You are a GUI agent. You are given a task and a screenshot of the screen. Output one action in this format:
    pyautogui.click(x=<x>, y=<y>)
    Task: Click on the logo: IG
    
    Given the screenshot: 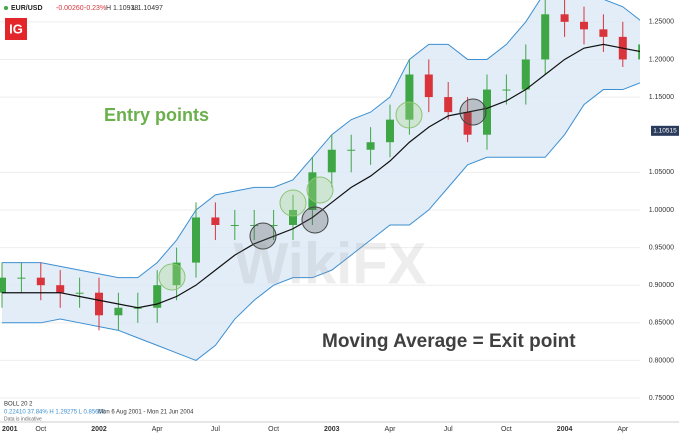 What is the action you would take?
    pyautogui.click(x=16, y=28)
    